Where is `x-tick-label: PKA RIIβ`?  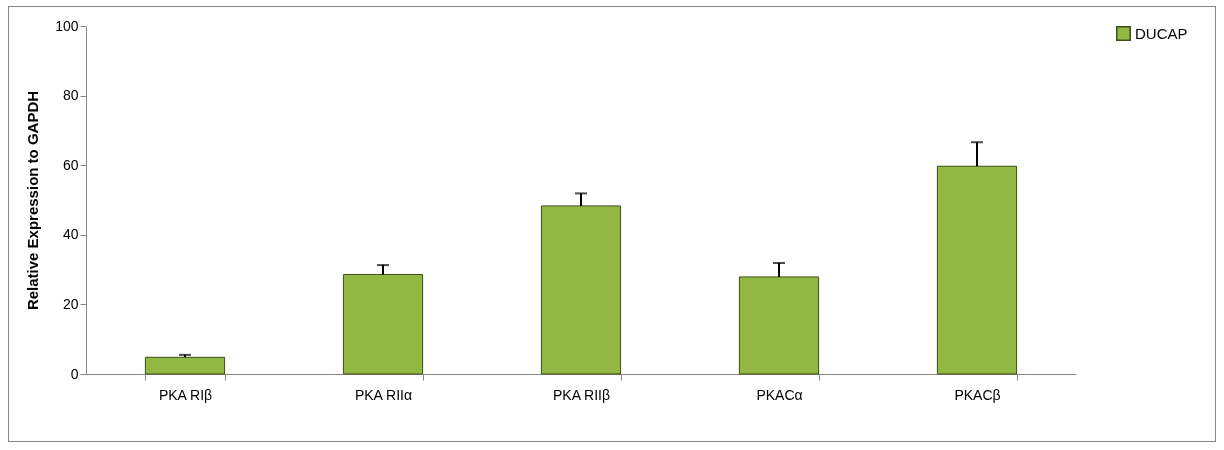
x-tick-label: PKA RIIβ is located at coordinates (581, 394).